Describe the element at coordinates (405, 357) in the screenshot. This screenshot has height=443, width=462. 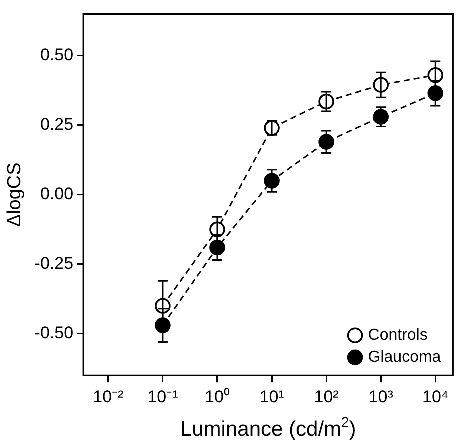
I see `legend-label: Glaucoma` at that location.